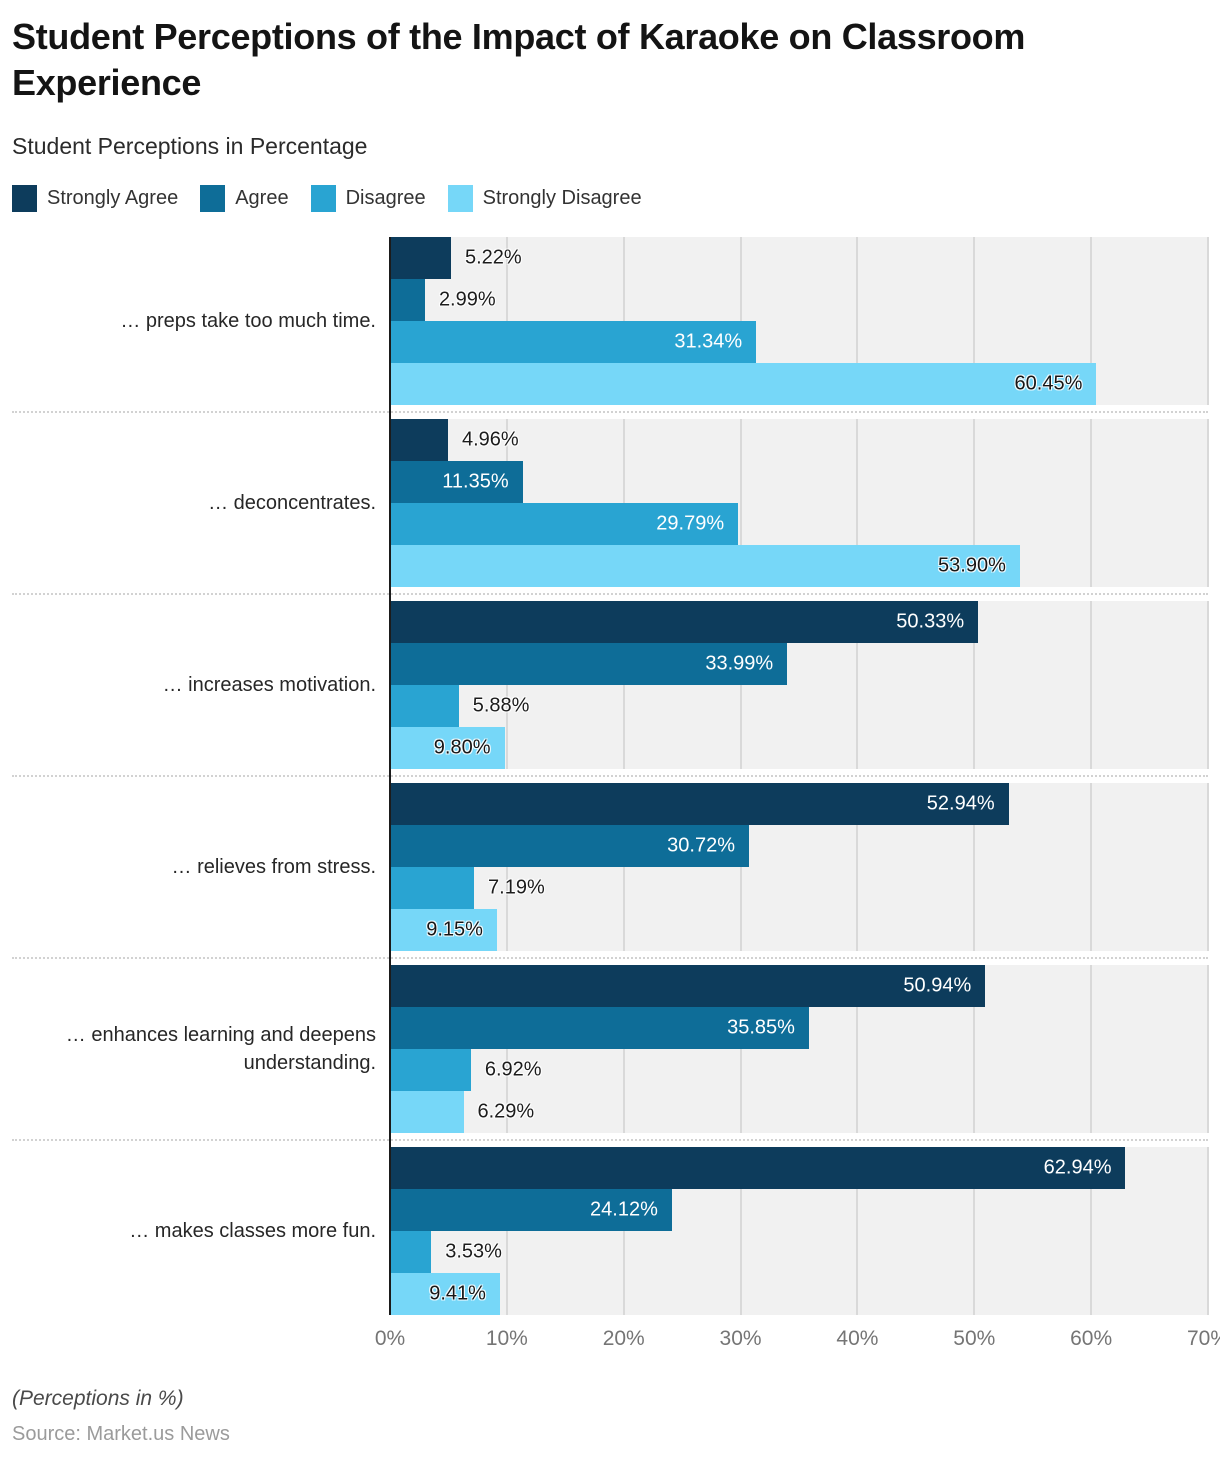 The image size is (1220, 1464). I want to click on bar-value-label: 60.45%, so click(1048, 383).